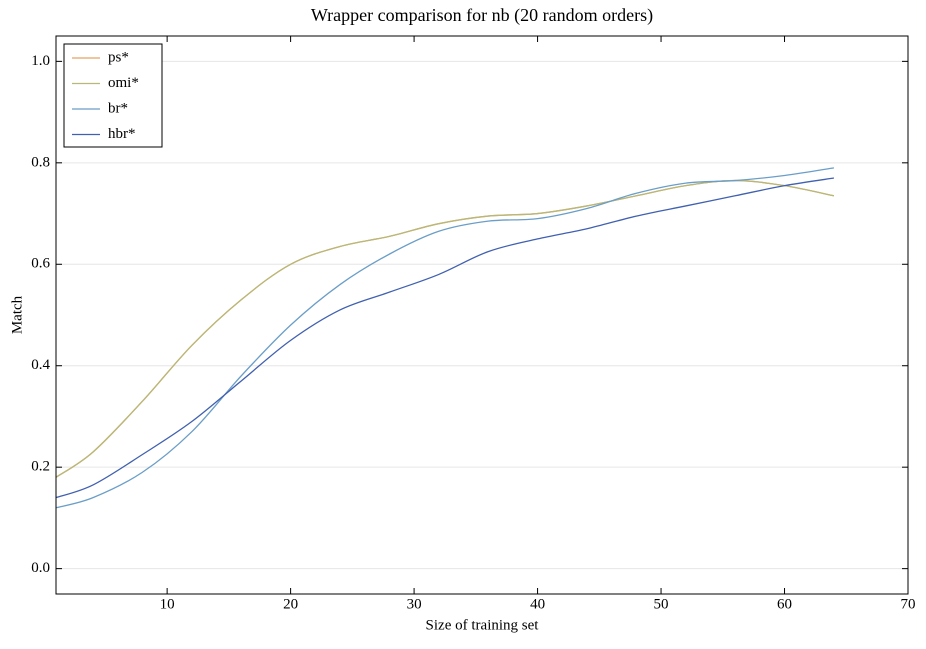 This screenshot has width=926, height=649. Describe the element at coordinates (661, 604) in the screenshot. I see `x-tick-label: 50` at that location.